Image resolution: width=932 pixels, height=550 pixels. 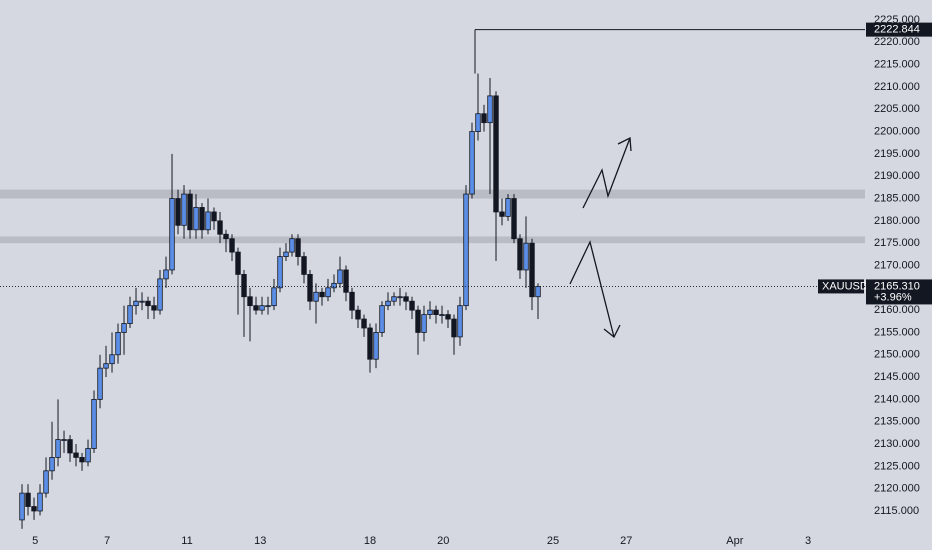 What do you see at coordinates (845, 286) in the screenshot?
I see `symbol-label: XAUUSD` at bounding box center [845, 286].